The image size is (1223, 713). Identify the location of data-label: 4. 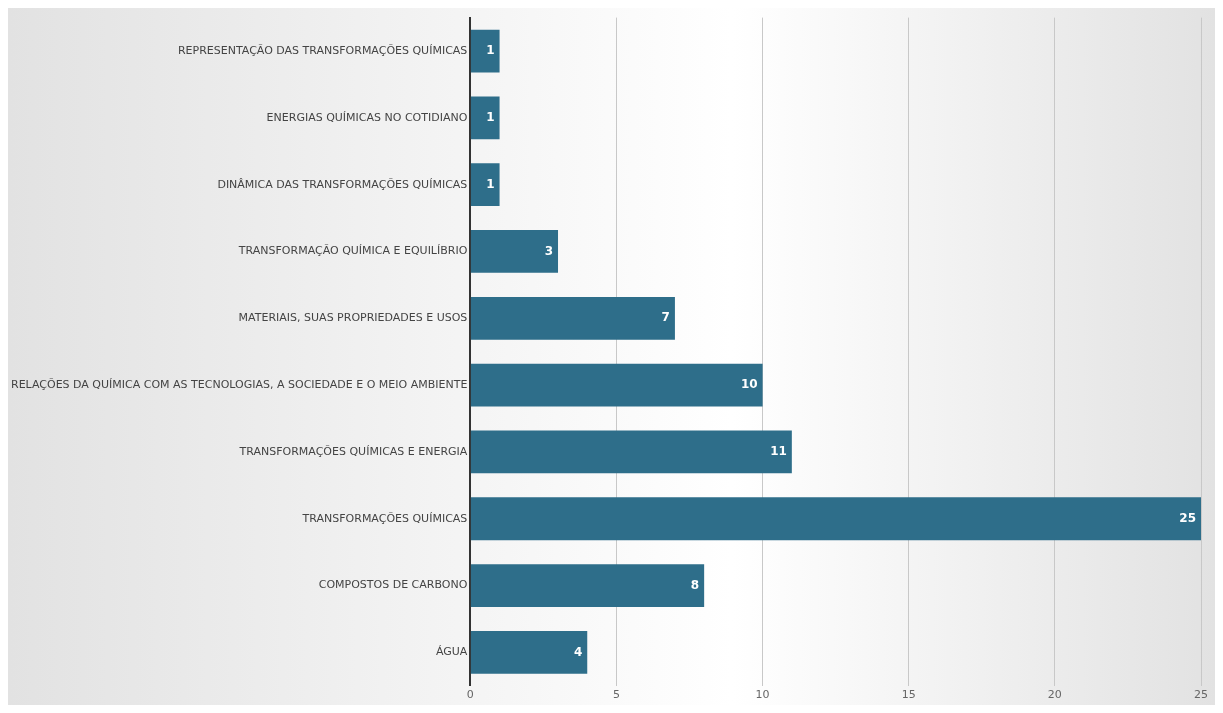
(578, 651).